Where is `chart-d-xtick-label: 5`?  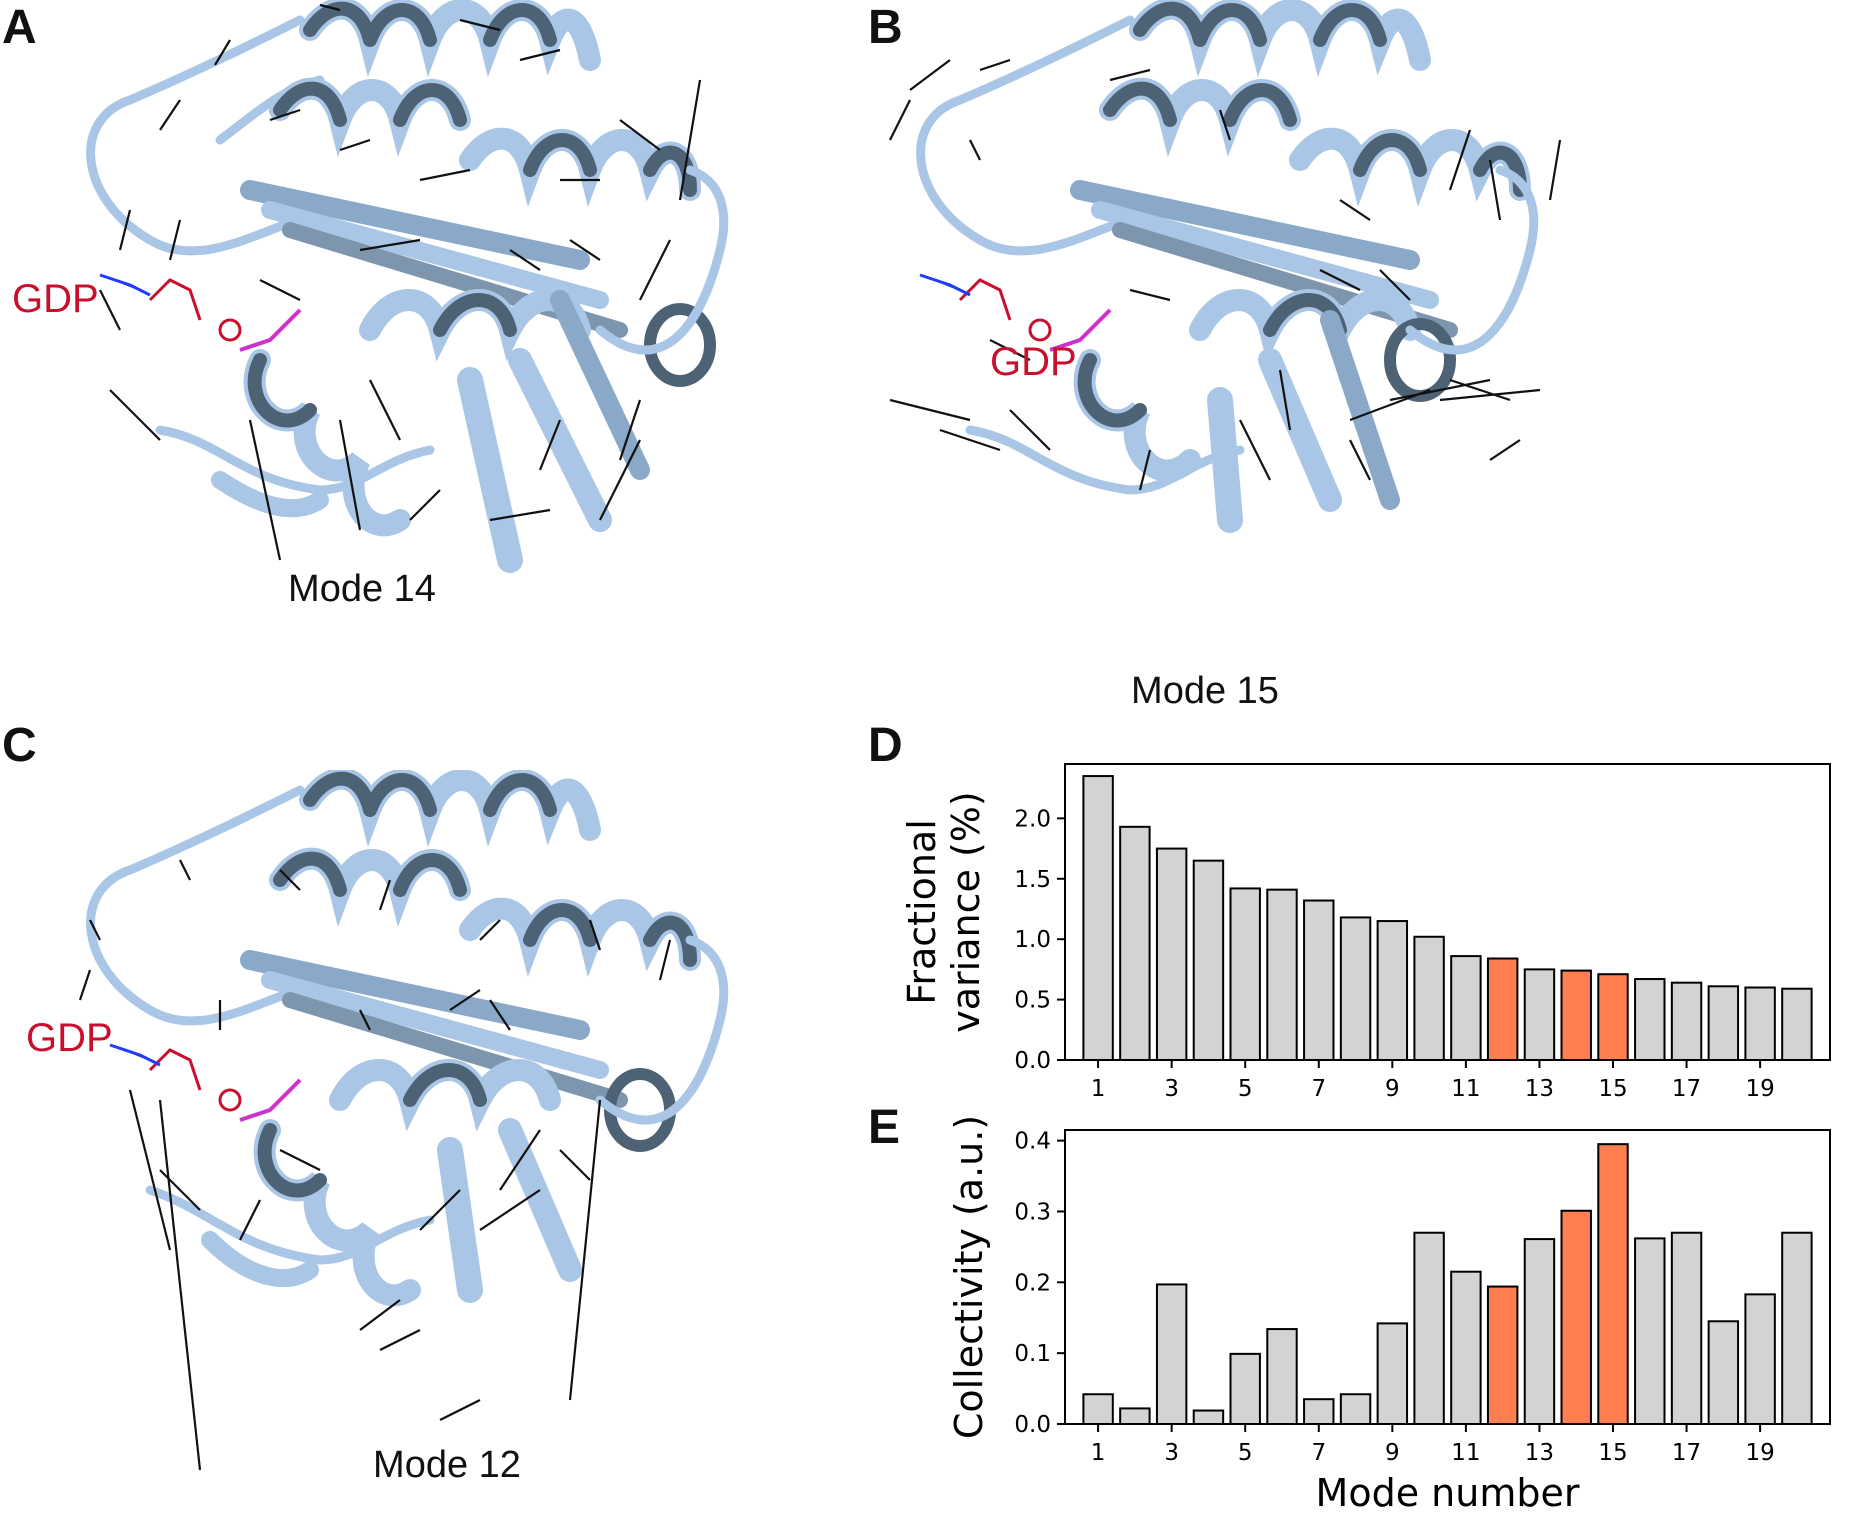
chart-d-xtick-label: 5 is located at coordinates (1245, 1089).